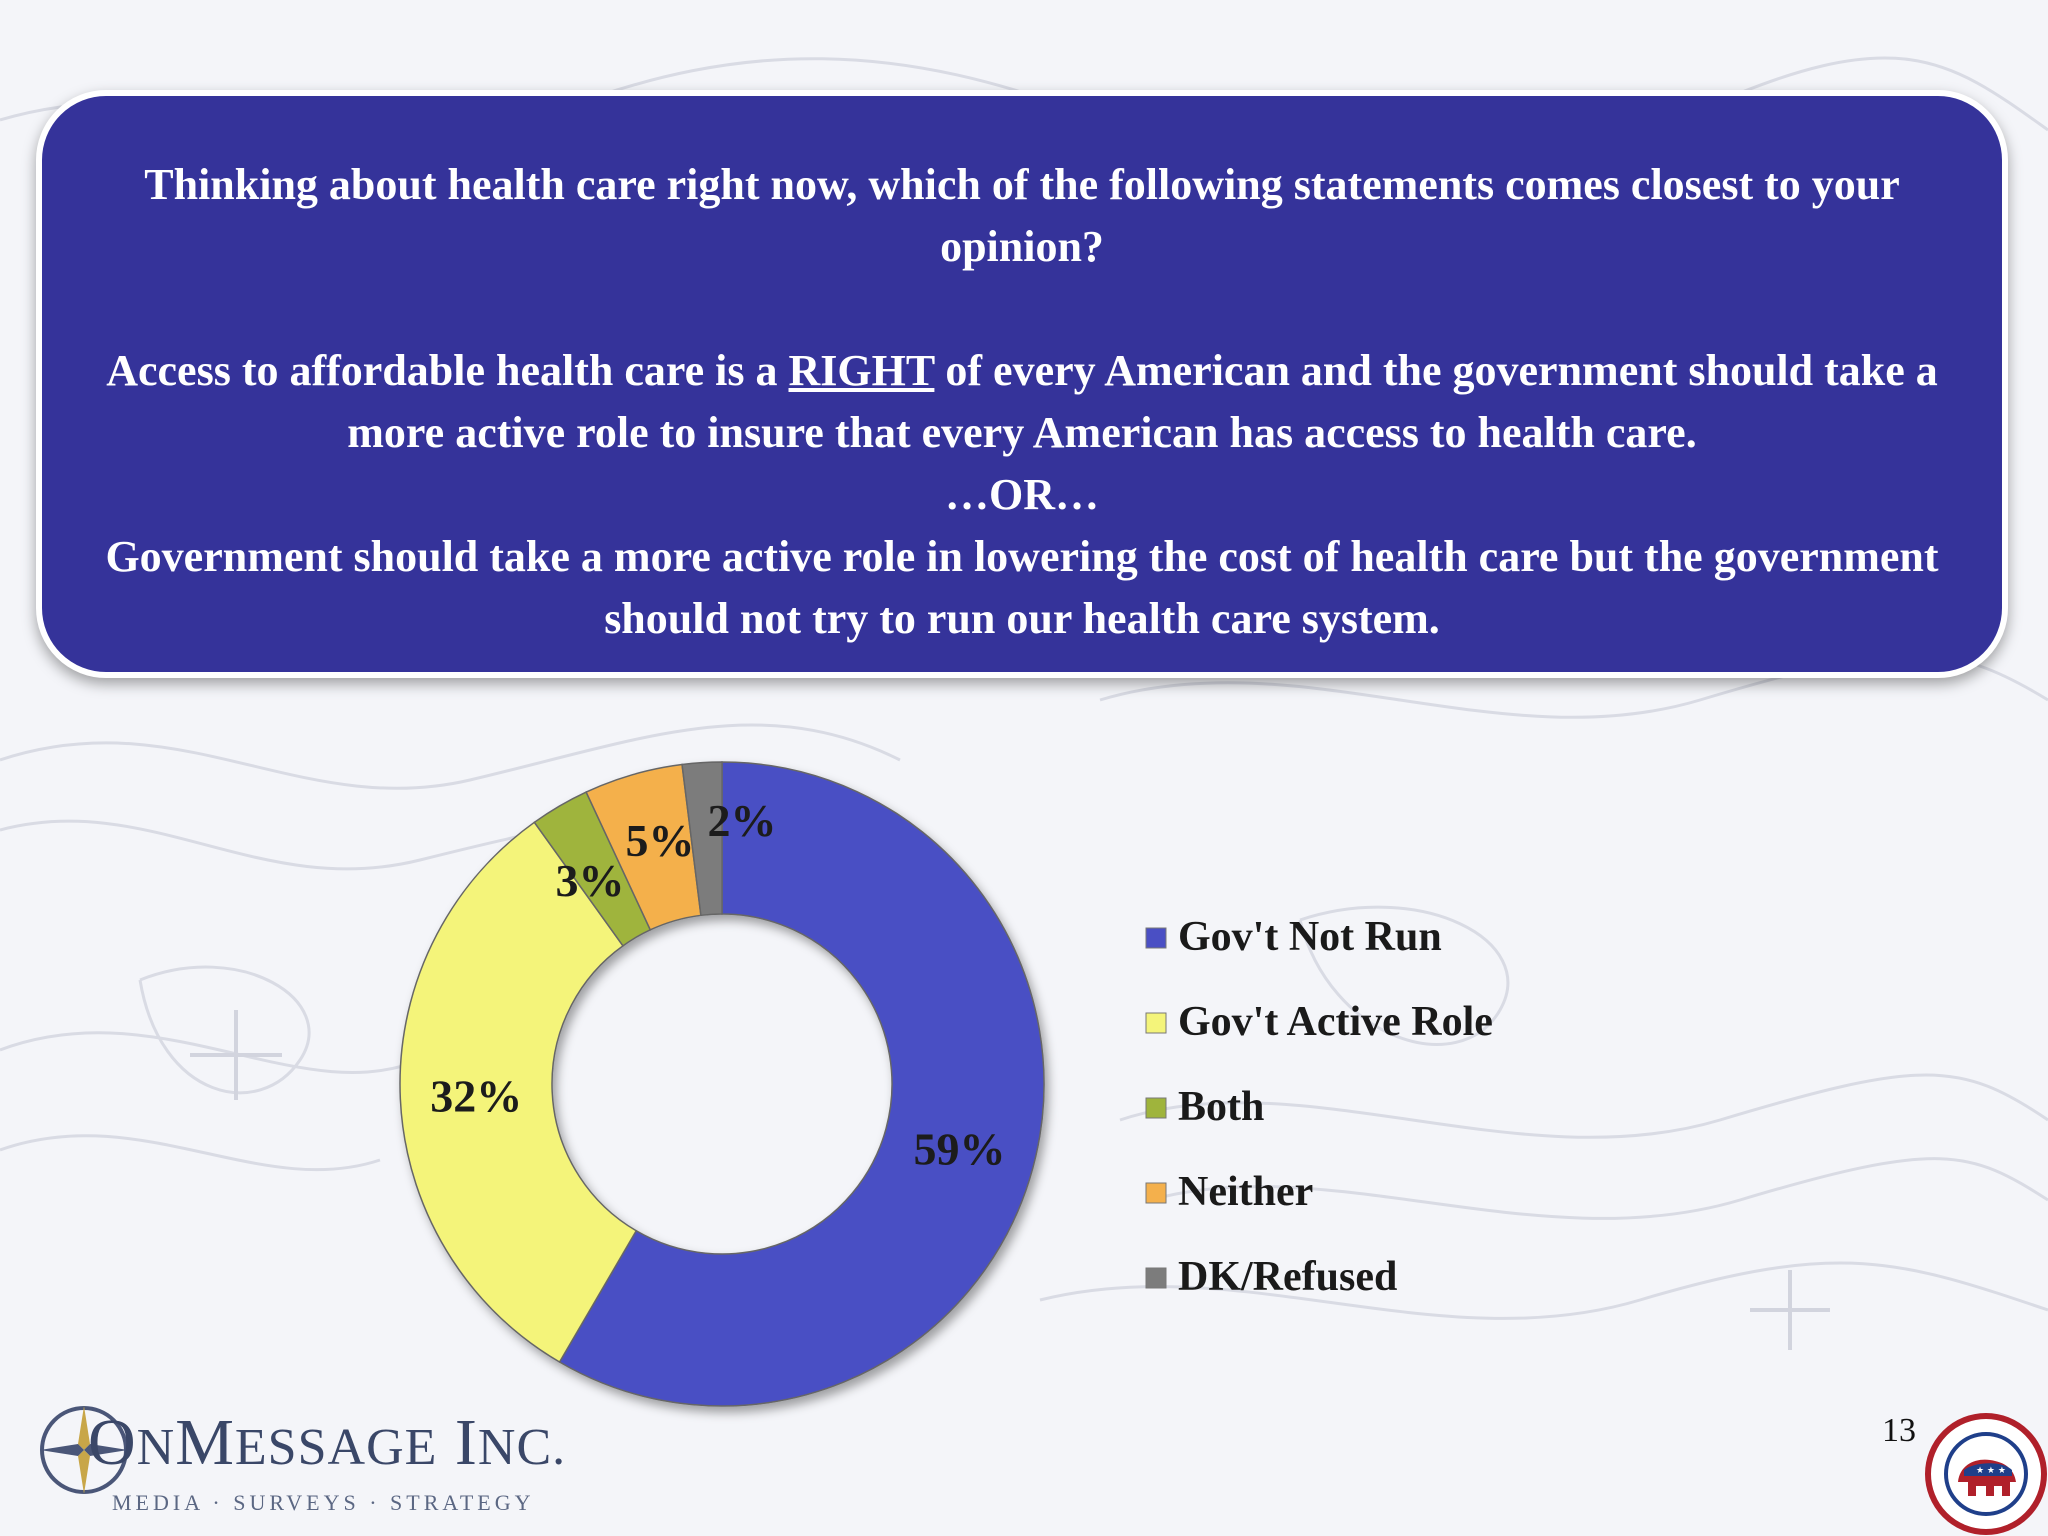 This screenshot has height=1536, width=2048. I want to click on page-number: 13, so click(1899, 1430).